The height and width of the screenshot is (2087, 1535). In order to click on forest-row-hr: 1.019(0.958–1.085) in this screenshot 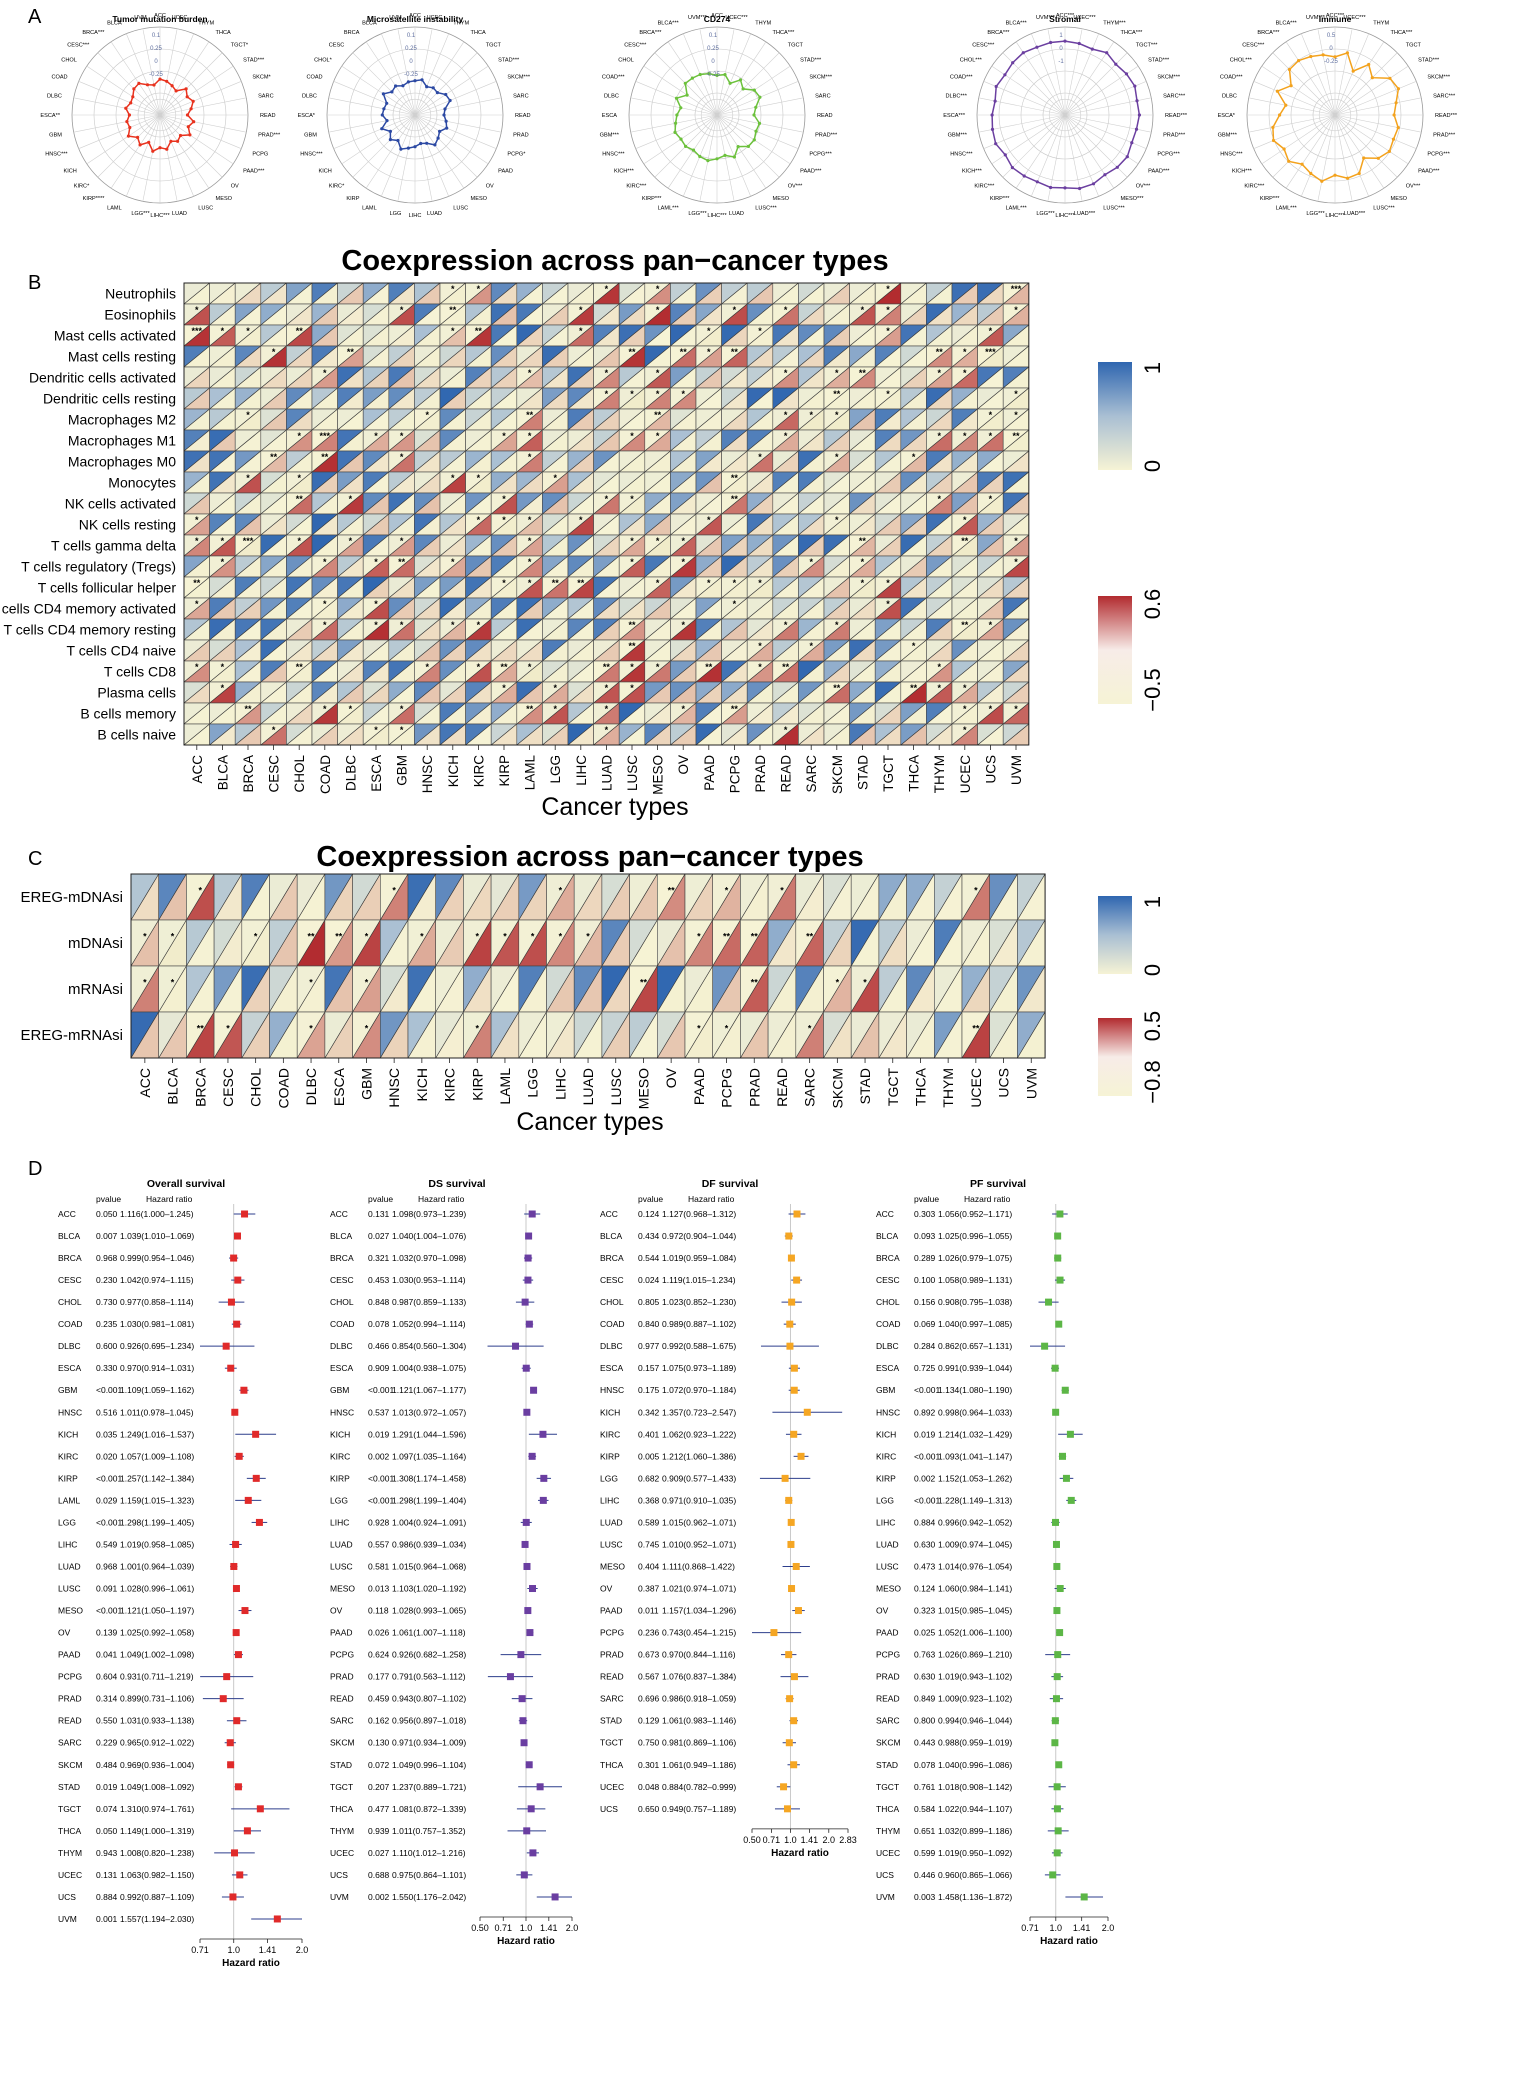, I will do `click(157, 1544)`.